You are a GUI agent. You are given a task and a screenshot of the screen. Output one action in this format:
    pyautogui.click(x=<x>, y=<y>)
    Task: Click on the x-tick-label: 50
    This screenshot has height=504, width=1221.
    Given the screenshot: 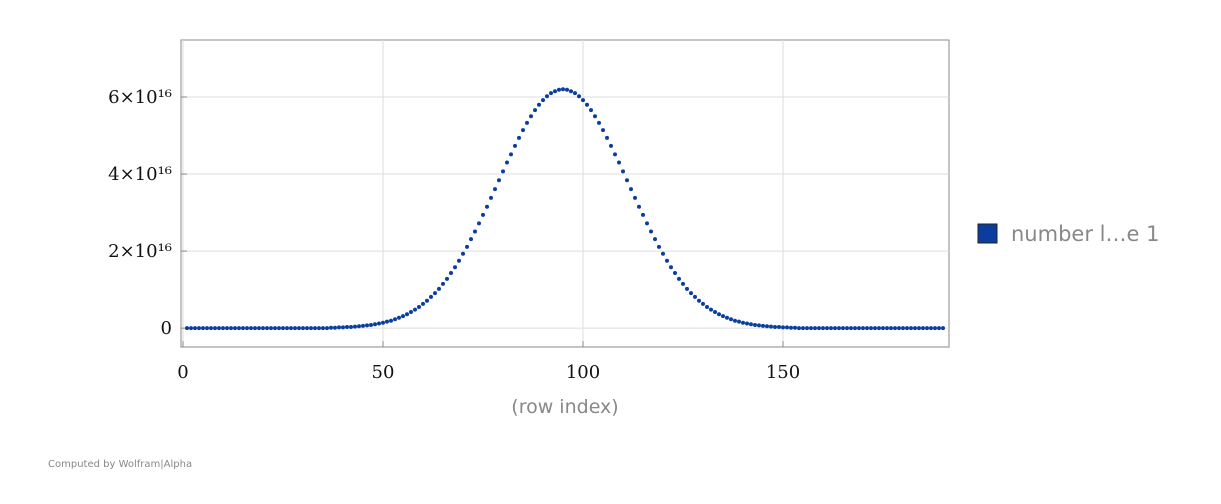 What is the action you would take?
    pyautogui.click(x=383, y=372)
    